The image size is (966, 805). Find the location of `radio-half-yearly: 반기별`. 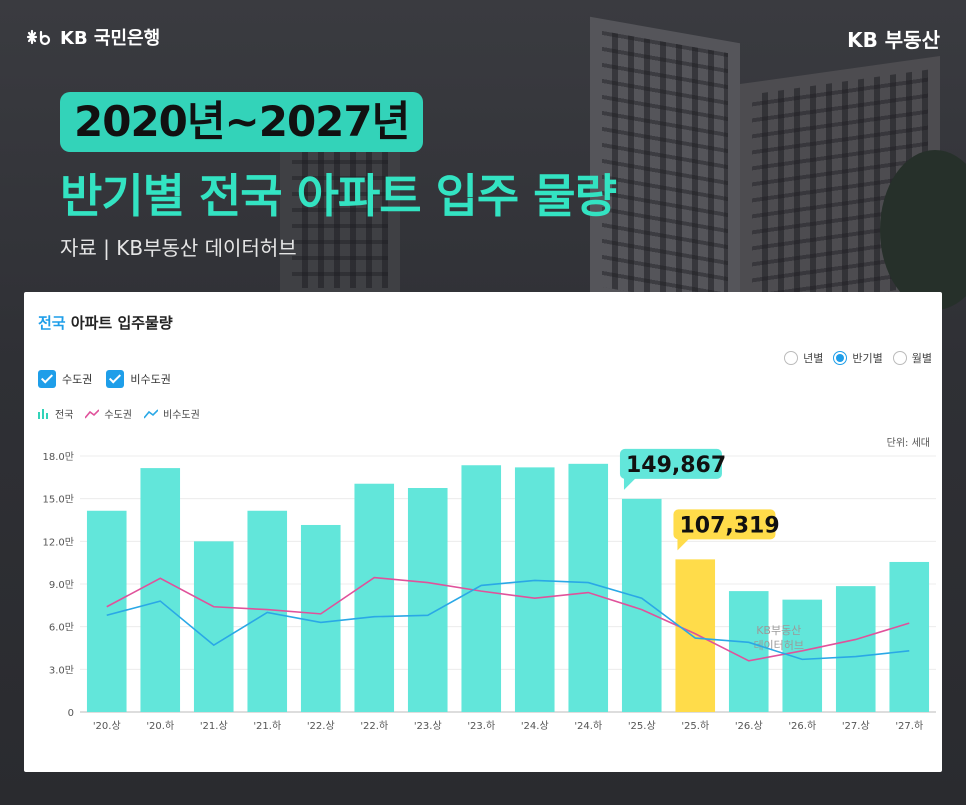

radio-half-yearly: 반기별 is located at coordinates (858, 358).